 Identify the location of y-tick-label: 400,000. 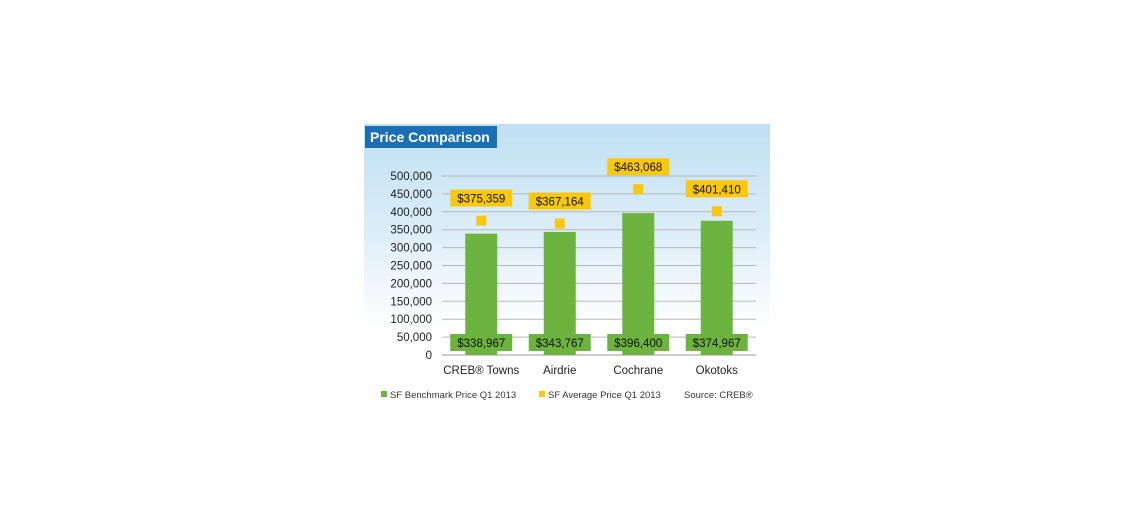
(411, 213).